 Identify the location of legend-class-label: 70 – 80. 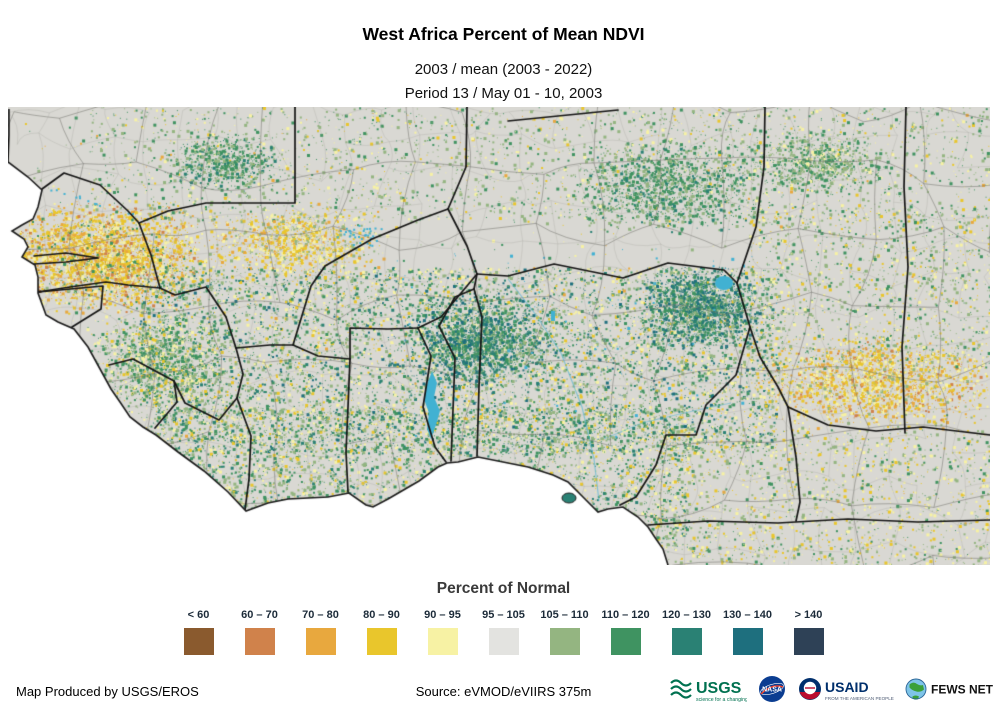
(320, 615).